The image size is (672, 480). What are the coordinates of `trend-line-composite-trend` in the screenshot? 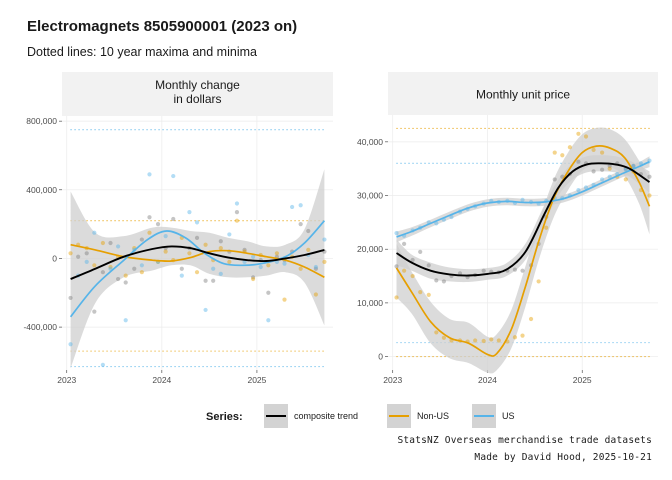 It's located at (523, 219).